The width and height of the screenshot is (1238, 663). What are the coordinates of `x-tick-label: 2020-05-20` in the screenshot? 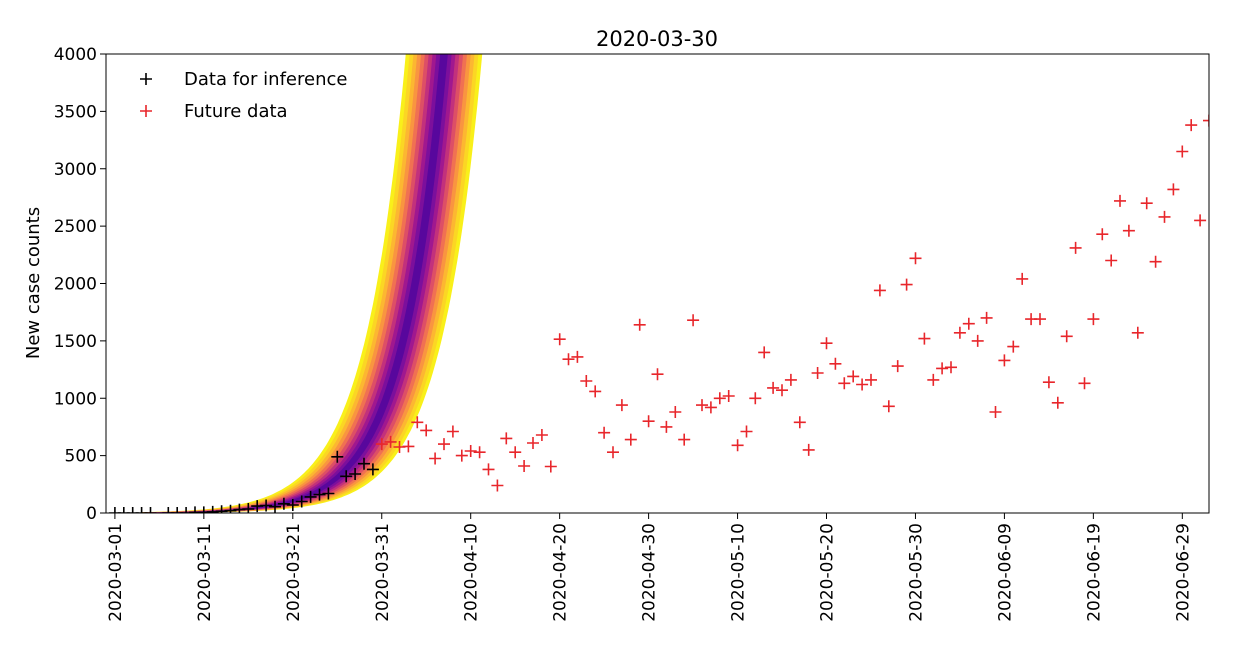 It's located at (828, 572).